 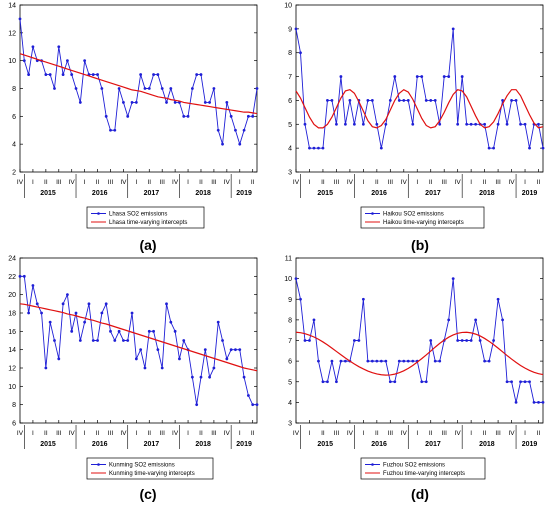 I want to click on y-tick-label: 22, so click(x=12, y=277).